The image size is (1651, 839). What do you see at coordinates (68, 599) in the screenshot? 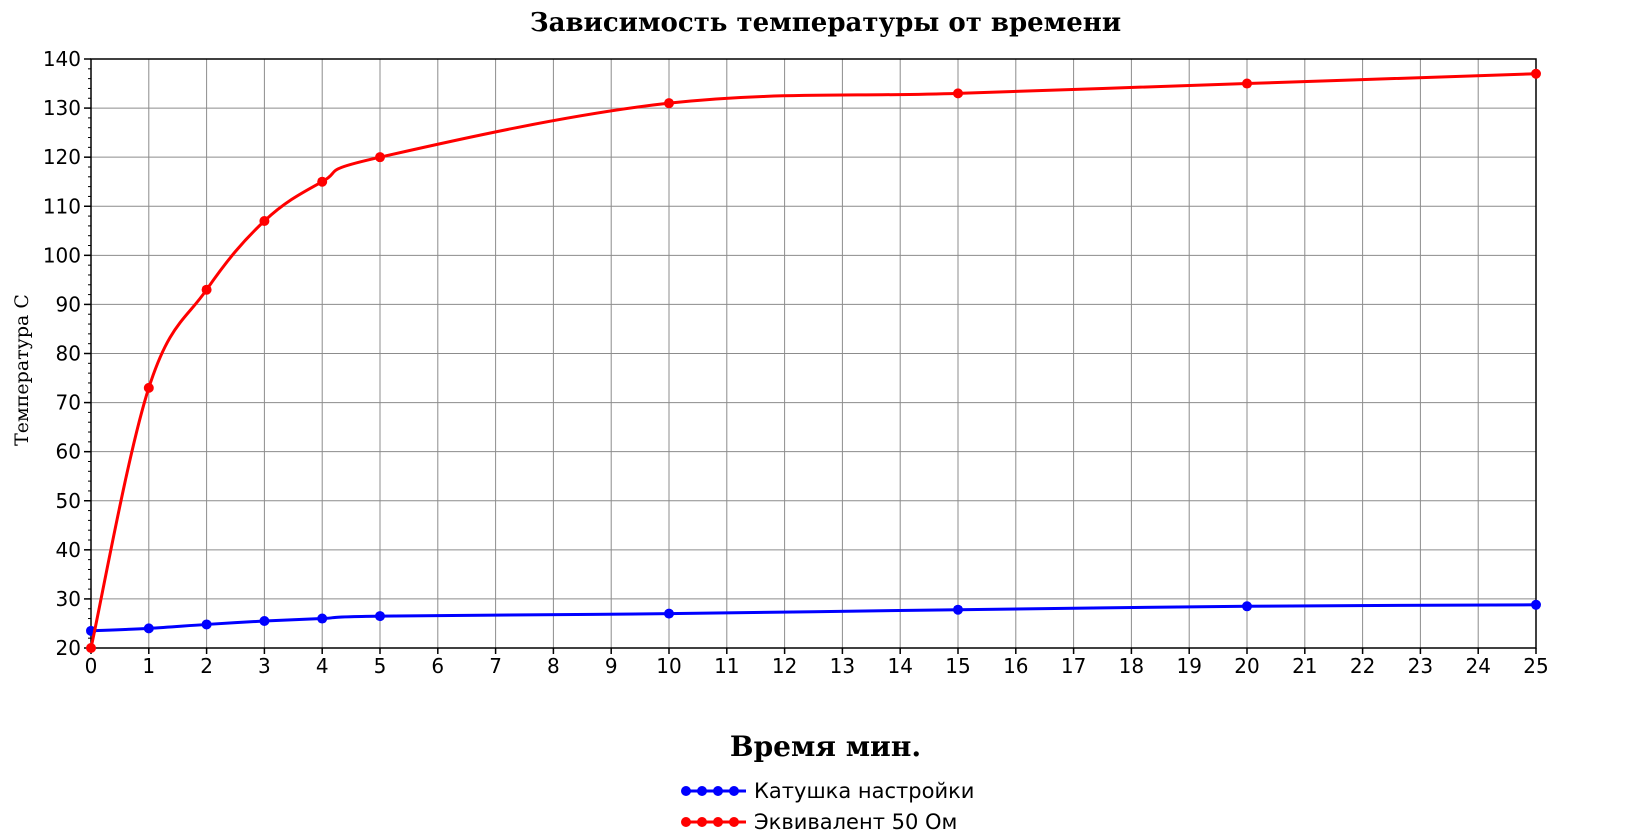
I see `y-tick-label-1: 30` at bounding box center [68, 599].